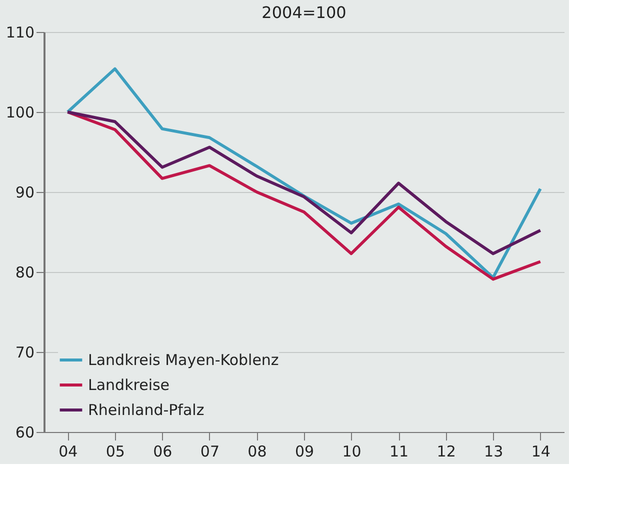 The height and width of the screenshot is (524, 636). I want to click on y-tick-label: 60, so click(24, 433).